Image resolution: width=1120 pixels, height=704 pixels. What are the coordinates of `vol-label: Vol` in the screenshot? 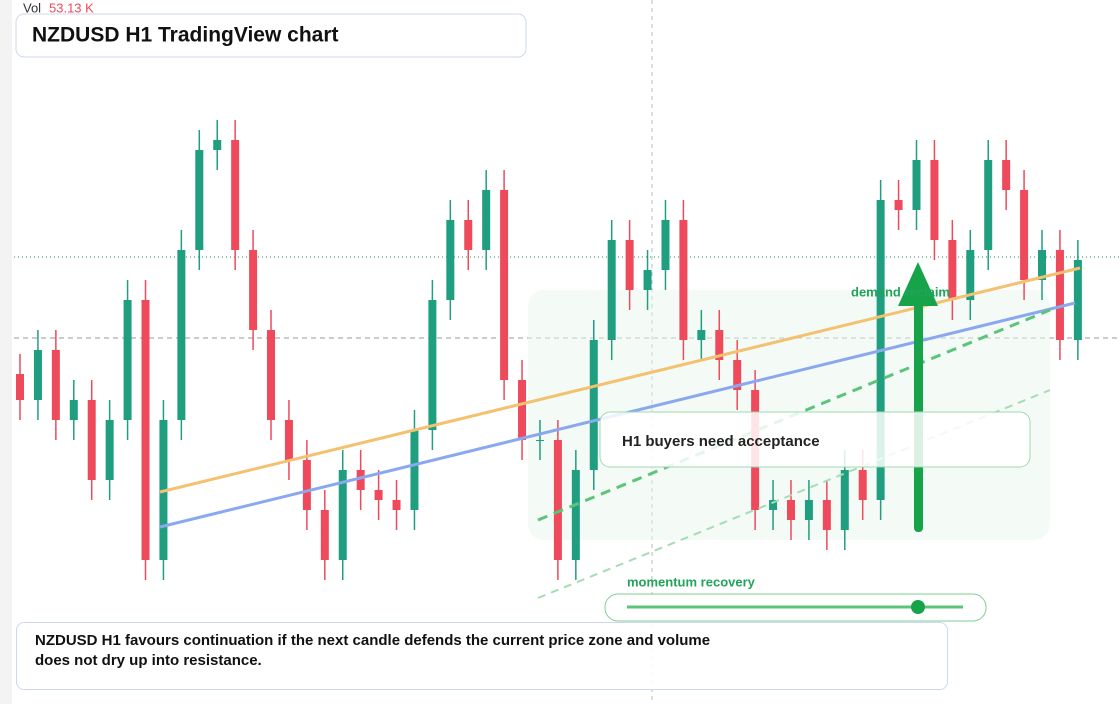 It's located at (32, 7).